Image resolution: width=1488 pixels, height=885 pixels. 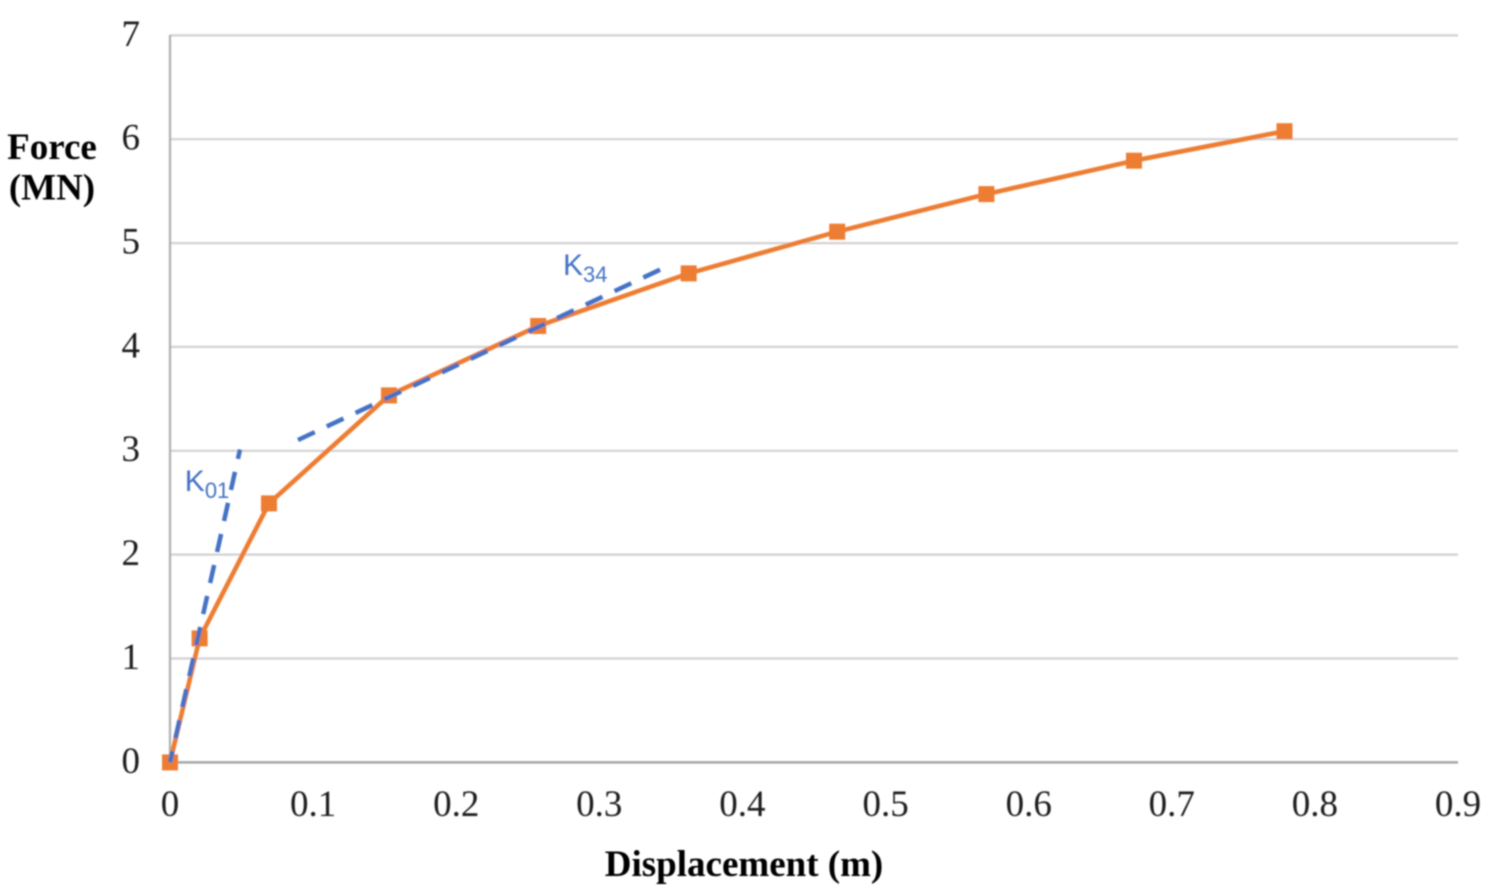 What do you see at coordinates (131, 242) in the screenshot?
I see `svg-text: 5` at bounding box center [131, 242].